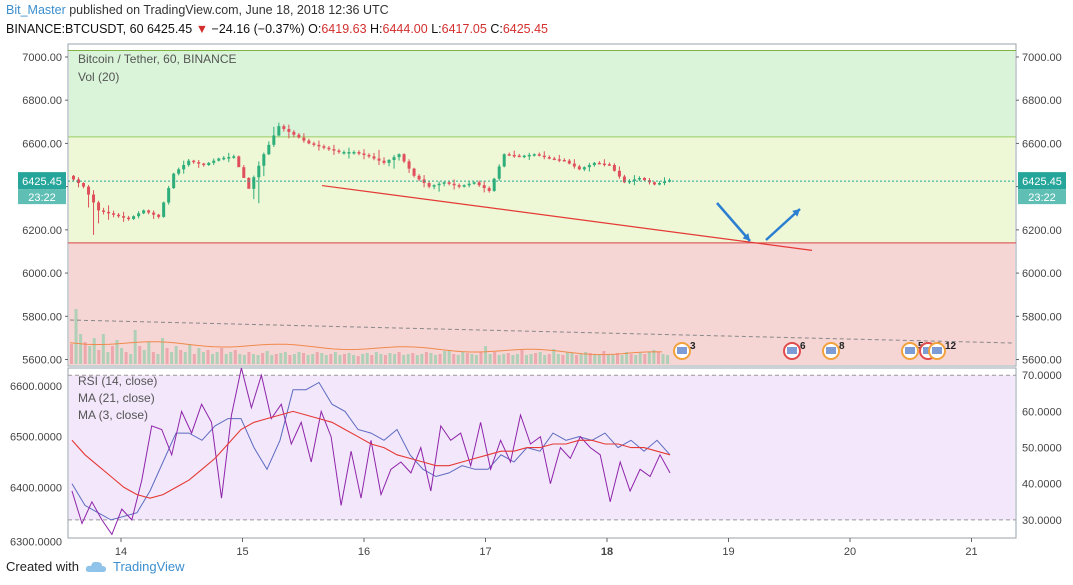  Describe the element at coordinates (971, 552) in the screenshot. I see `x-tick-label: 21` at that location.